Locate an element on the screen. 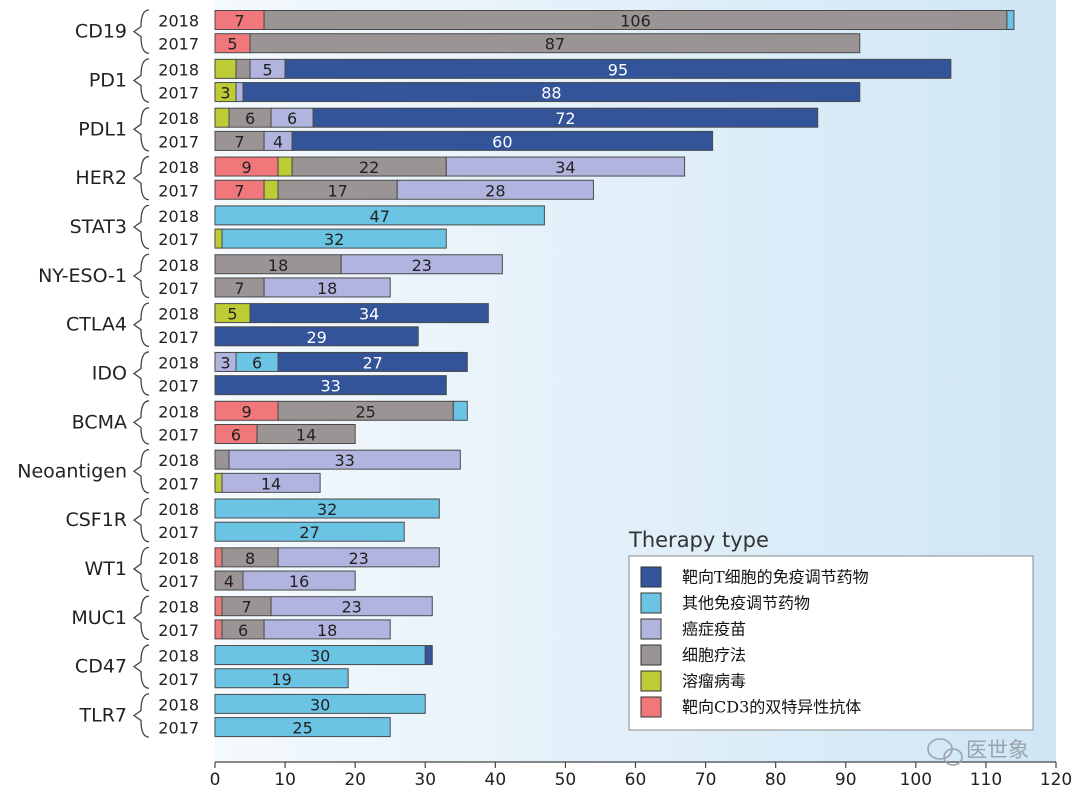 This screenshot has height=803, width=1080. x-tick-label: 0 is located at coordinates (215, 780).